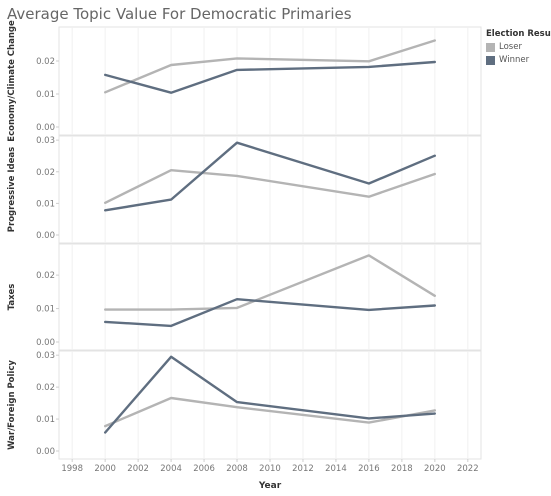 This screenshot has width=551, height=496. What do you see at coordinates (72, 469) in the screenshot?
I see `x-tick-label: 1998` at bounding box center [72, 469].